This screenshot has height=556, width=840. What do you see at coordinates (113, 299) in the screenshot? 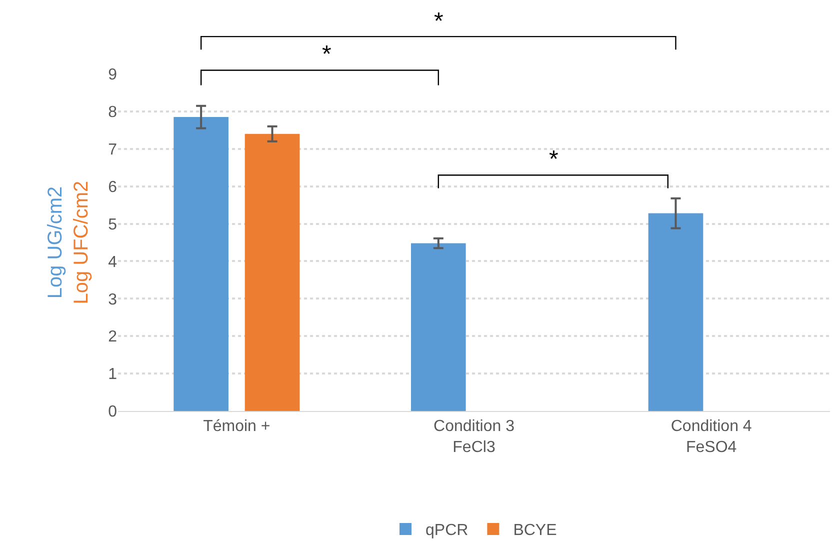
I see `y-tick-label: 3` at bounding box center [113, 299].